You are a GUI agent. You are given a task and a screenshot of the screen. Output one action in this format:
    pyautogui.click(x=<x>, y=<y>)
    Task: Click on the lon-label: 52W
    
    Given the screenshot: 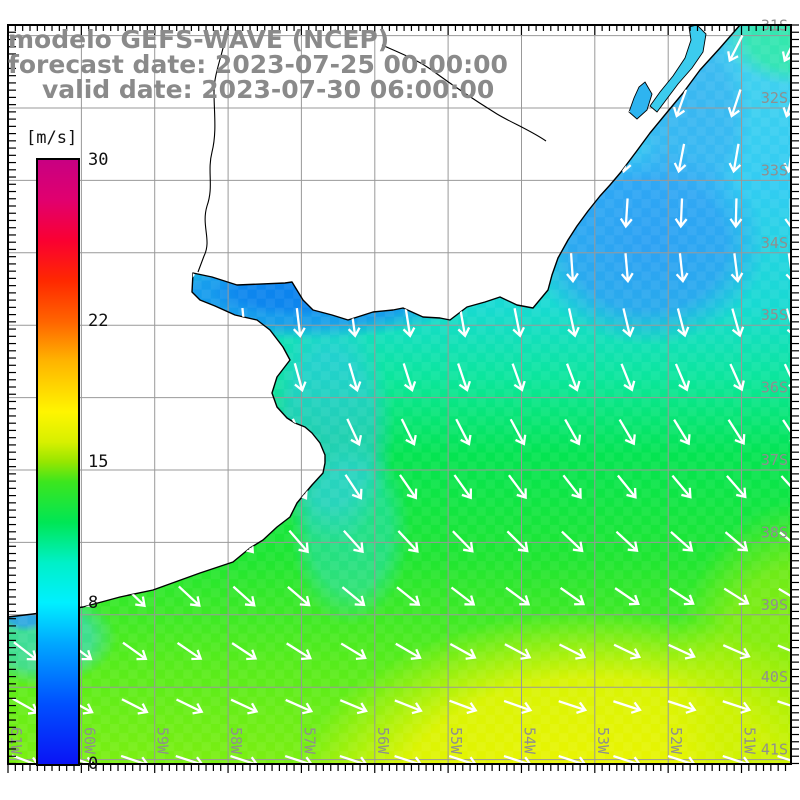 What is the action you would take?
    pyautogui.click(x=676, y=741)
    